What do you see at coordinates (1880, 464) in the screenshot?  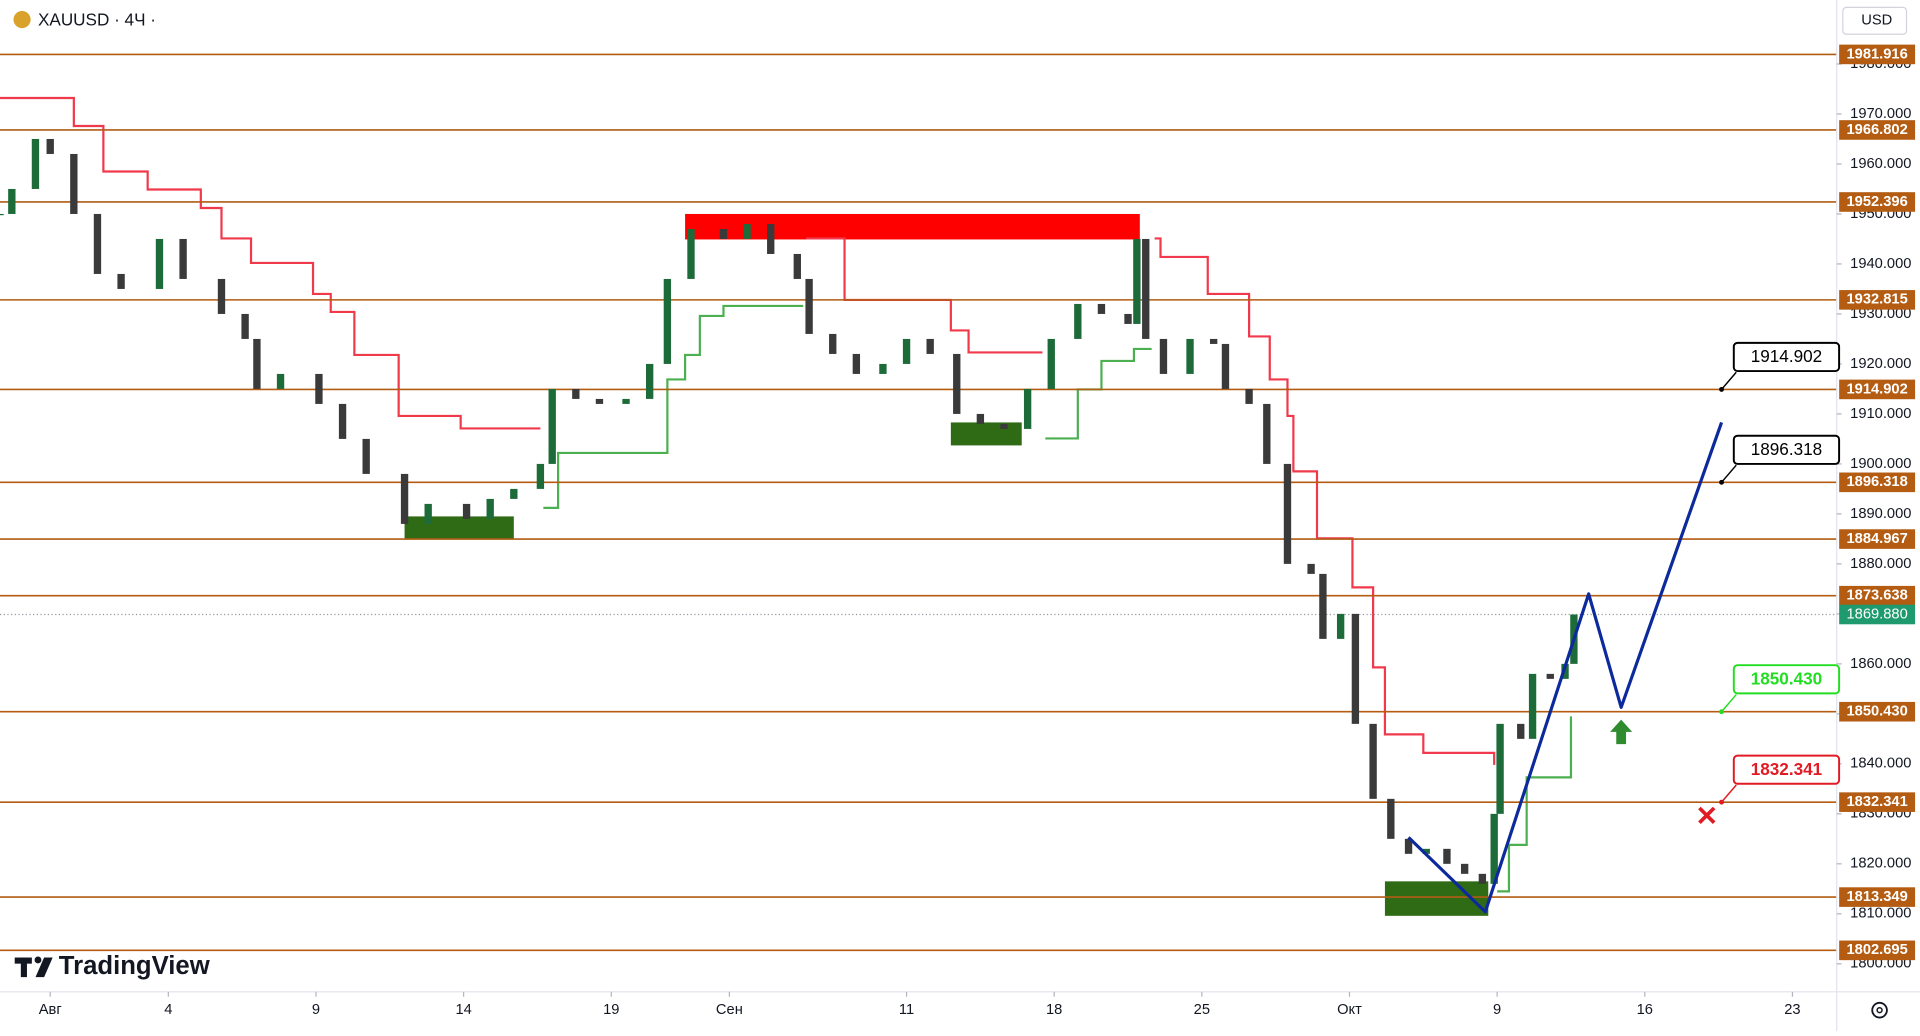 I see `y-tick-label: 1900.000` at bounding box center [1880, 464].